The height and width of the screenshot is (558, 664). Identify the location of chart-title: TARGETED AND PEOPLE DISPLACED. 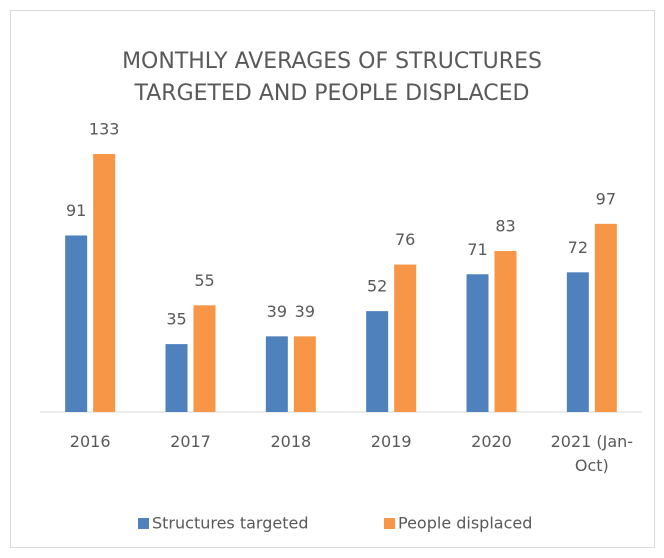
(332, 93).